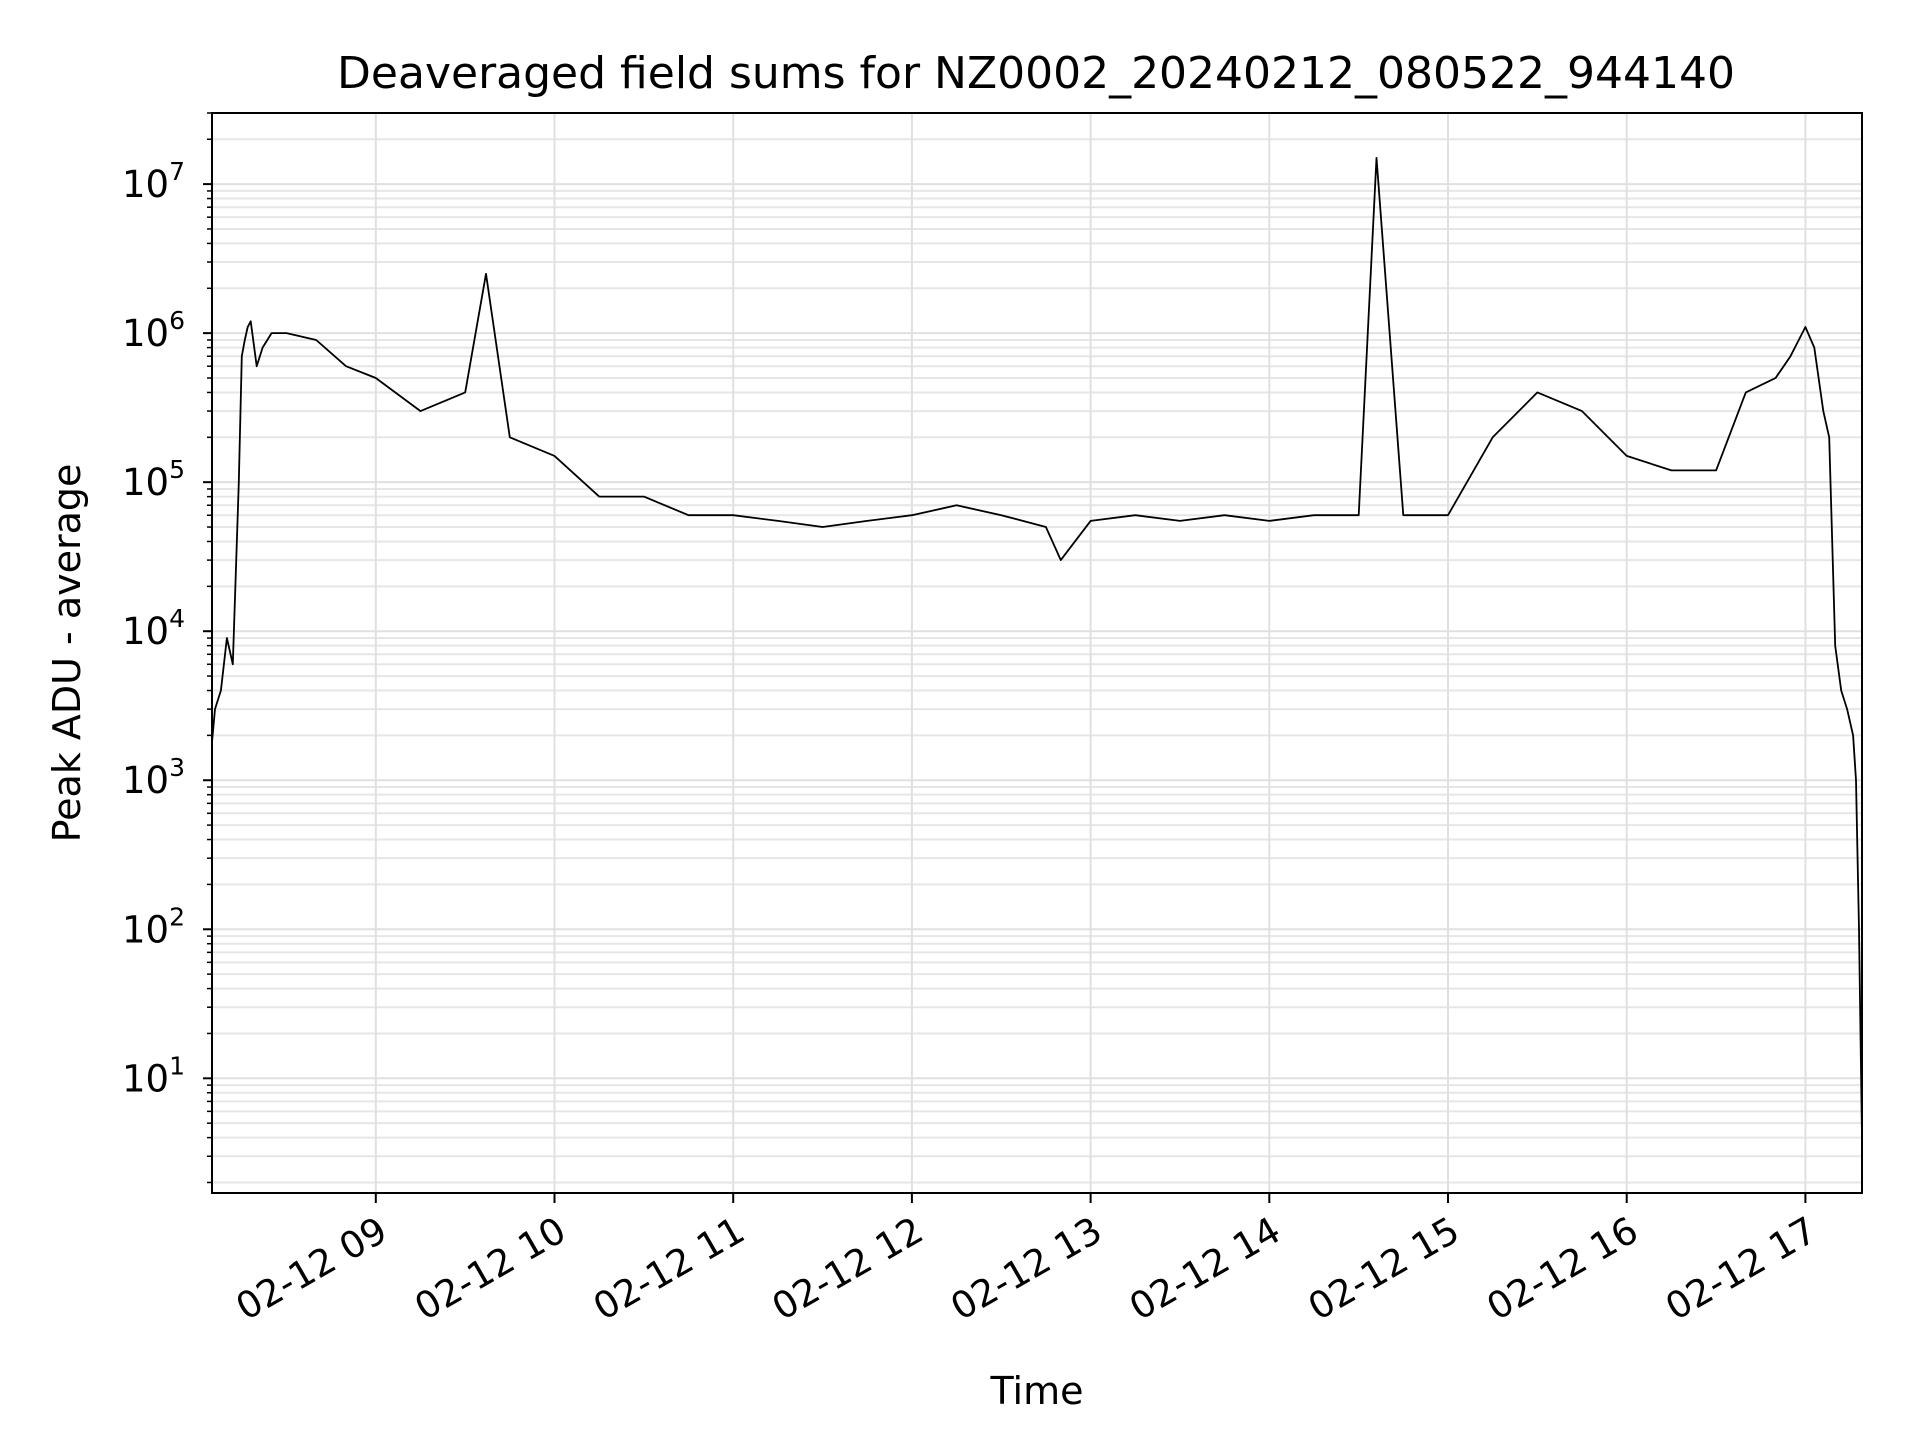  What do you see at coordinates (1205, 1269) in the screenshot?
I see `x-tick-label: 02-12 14` at bounding box center [1205, 1269].